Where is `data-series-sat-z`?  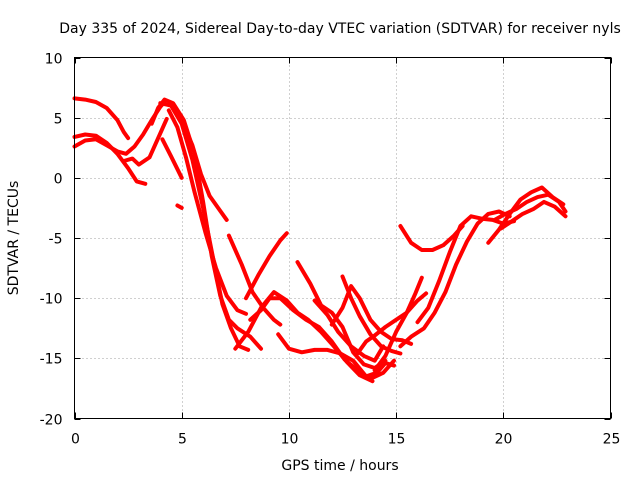
data-series-sat-z is located at coordinates (533, 215).